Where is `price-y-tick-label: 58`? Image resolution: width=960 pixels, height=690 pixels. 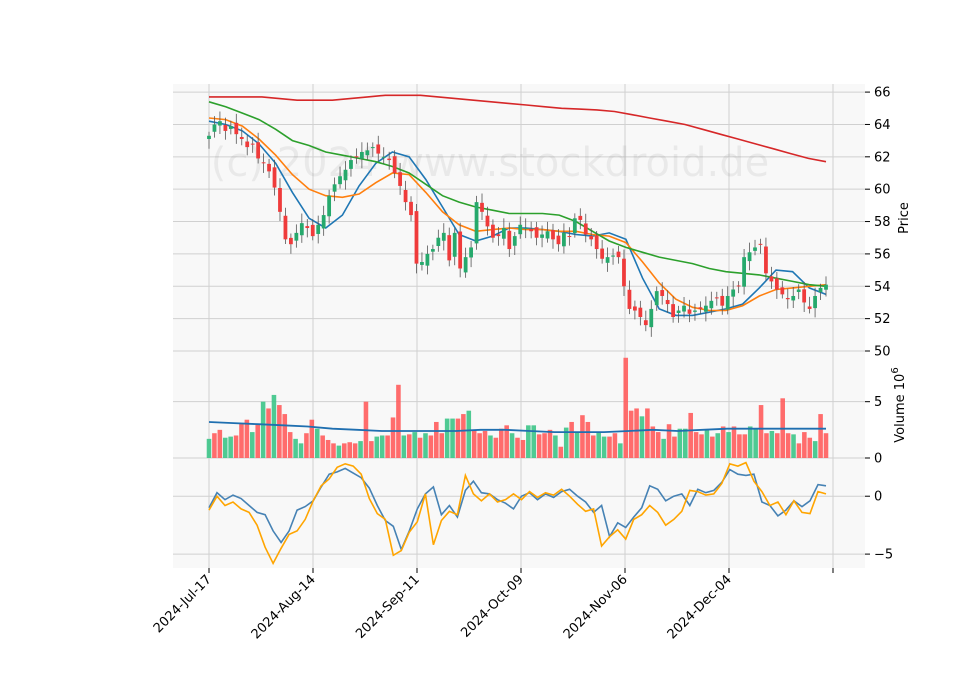
price-y-tick-label: 58 is located at coordinates (882, 222).